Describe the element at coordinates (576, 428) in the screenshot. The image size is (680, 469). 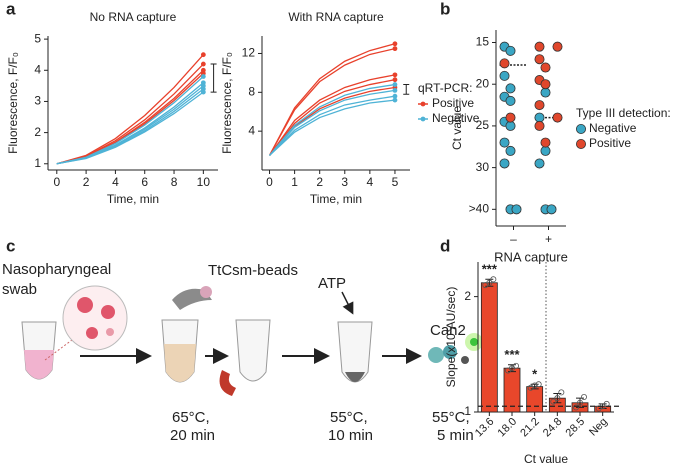
I see `x-tick-label: 28.5` at that location.